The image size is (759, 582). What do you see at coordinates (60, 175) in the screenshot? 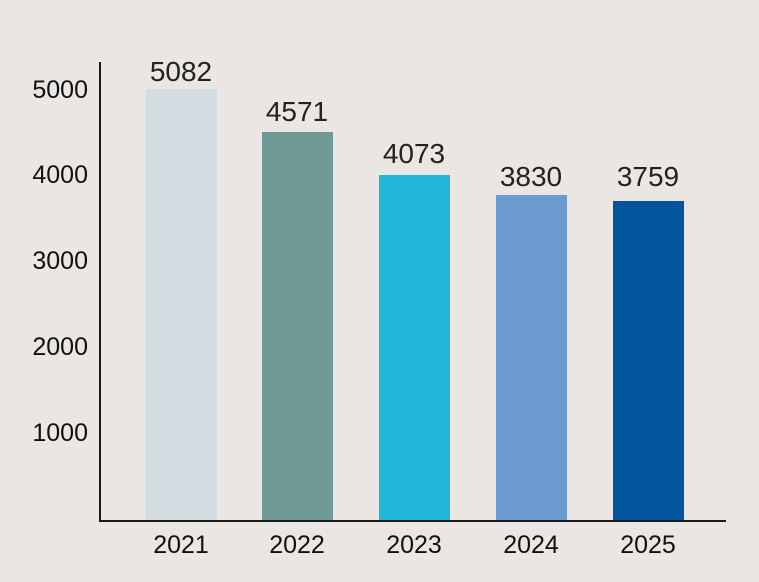
I see `y-tick-label: 4000` at bounding box center [60, 175].